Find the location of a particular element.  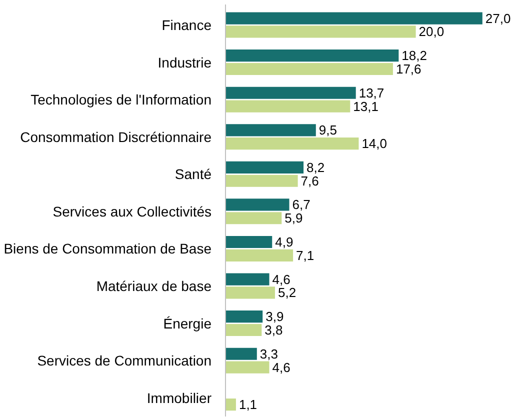

data-label: 17,6 is located at coordinates (409, 69).